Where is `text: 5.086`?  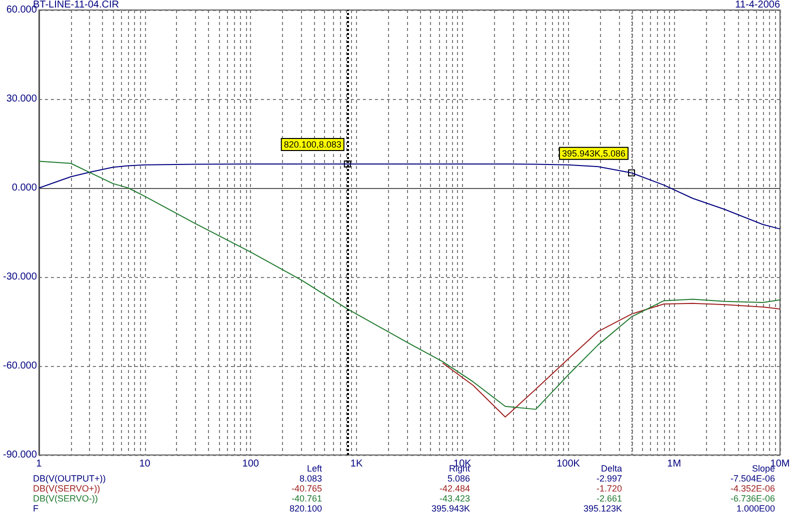 text: 5.086 is located at coordinates (458, 479).